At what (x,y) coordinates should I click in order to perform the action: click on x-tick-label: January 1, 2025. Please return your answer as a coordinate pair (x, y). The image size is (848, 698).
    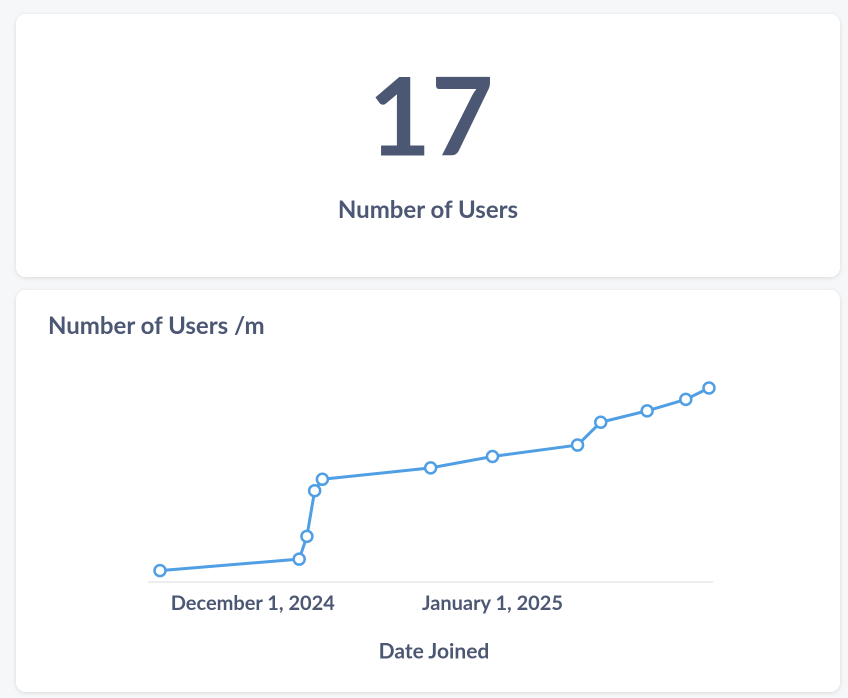
    Looking at the image, I should click on (492, 603).